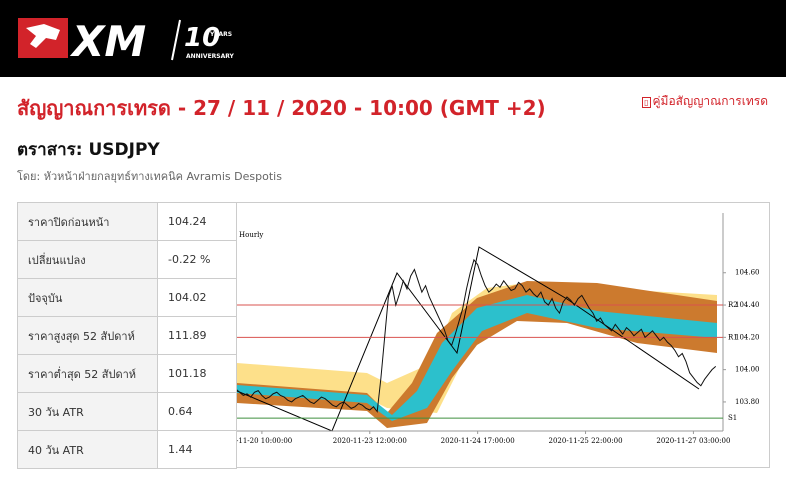  I want to click on badge-sub: YEARS, so click(220, 34).